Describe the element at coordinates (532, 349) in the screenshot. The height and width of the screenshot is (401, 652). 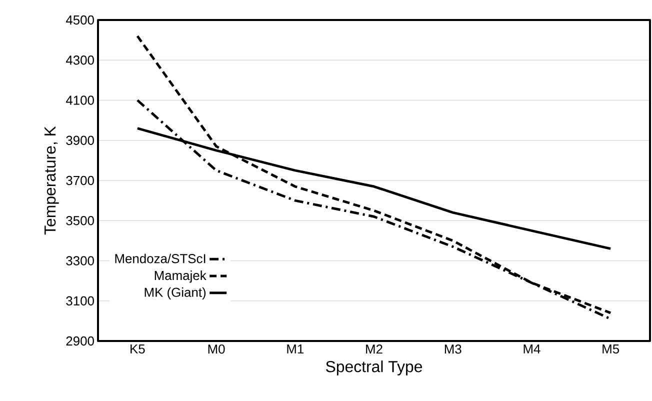
I see `x-tick-label: M4` at that location.